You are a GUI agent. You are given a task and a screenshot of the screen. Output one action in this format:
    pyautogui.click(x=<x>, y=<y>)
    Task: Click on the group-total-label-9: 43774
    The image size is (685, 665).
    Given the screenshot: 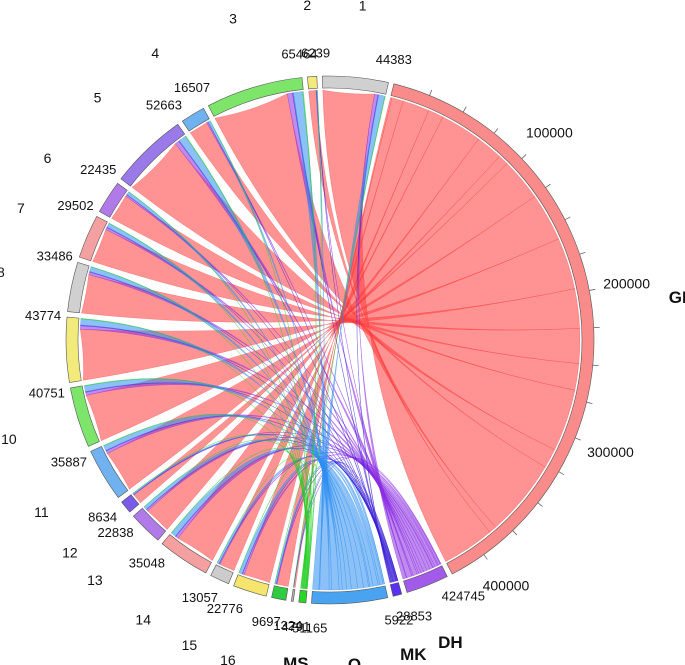 What is the action you would take?
    pyautogui.click(x=43, y=315)
    